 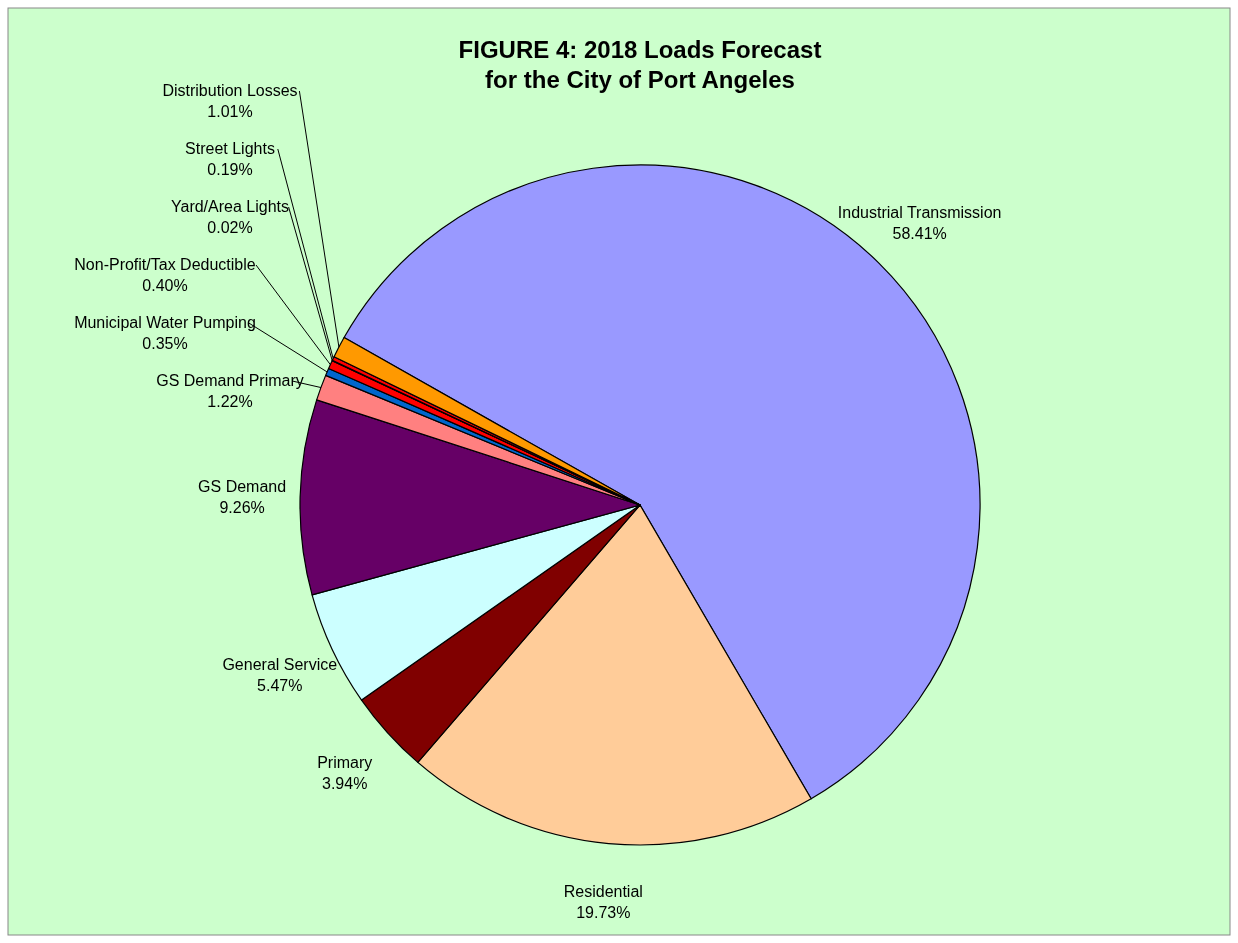 I want to click on data-label: 1.01%, so click(x=230, y=111).